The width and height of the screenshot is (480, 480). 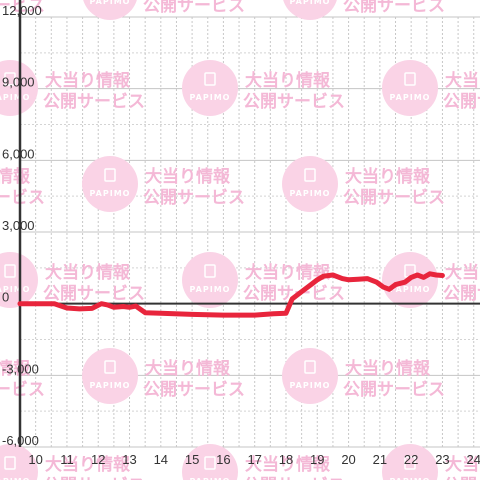 What do you see at coordinates (18, 153) in the screenshot?
I see `y-tick-label: 6,000` at bounding box center [18, 153].